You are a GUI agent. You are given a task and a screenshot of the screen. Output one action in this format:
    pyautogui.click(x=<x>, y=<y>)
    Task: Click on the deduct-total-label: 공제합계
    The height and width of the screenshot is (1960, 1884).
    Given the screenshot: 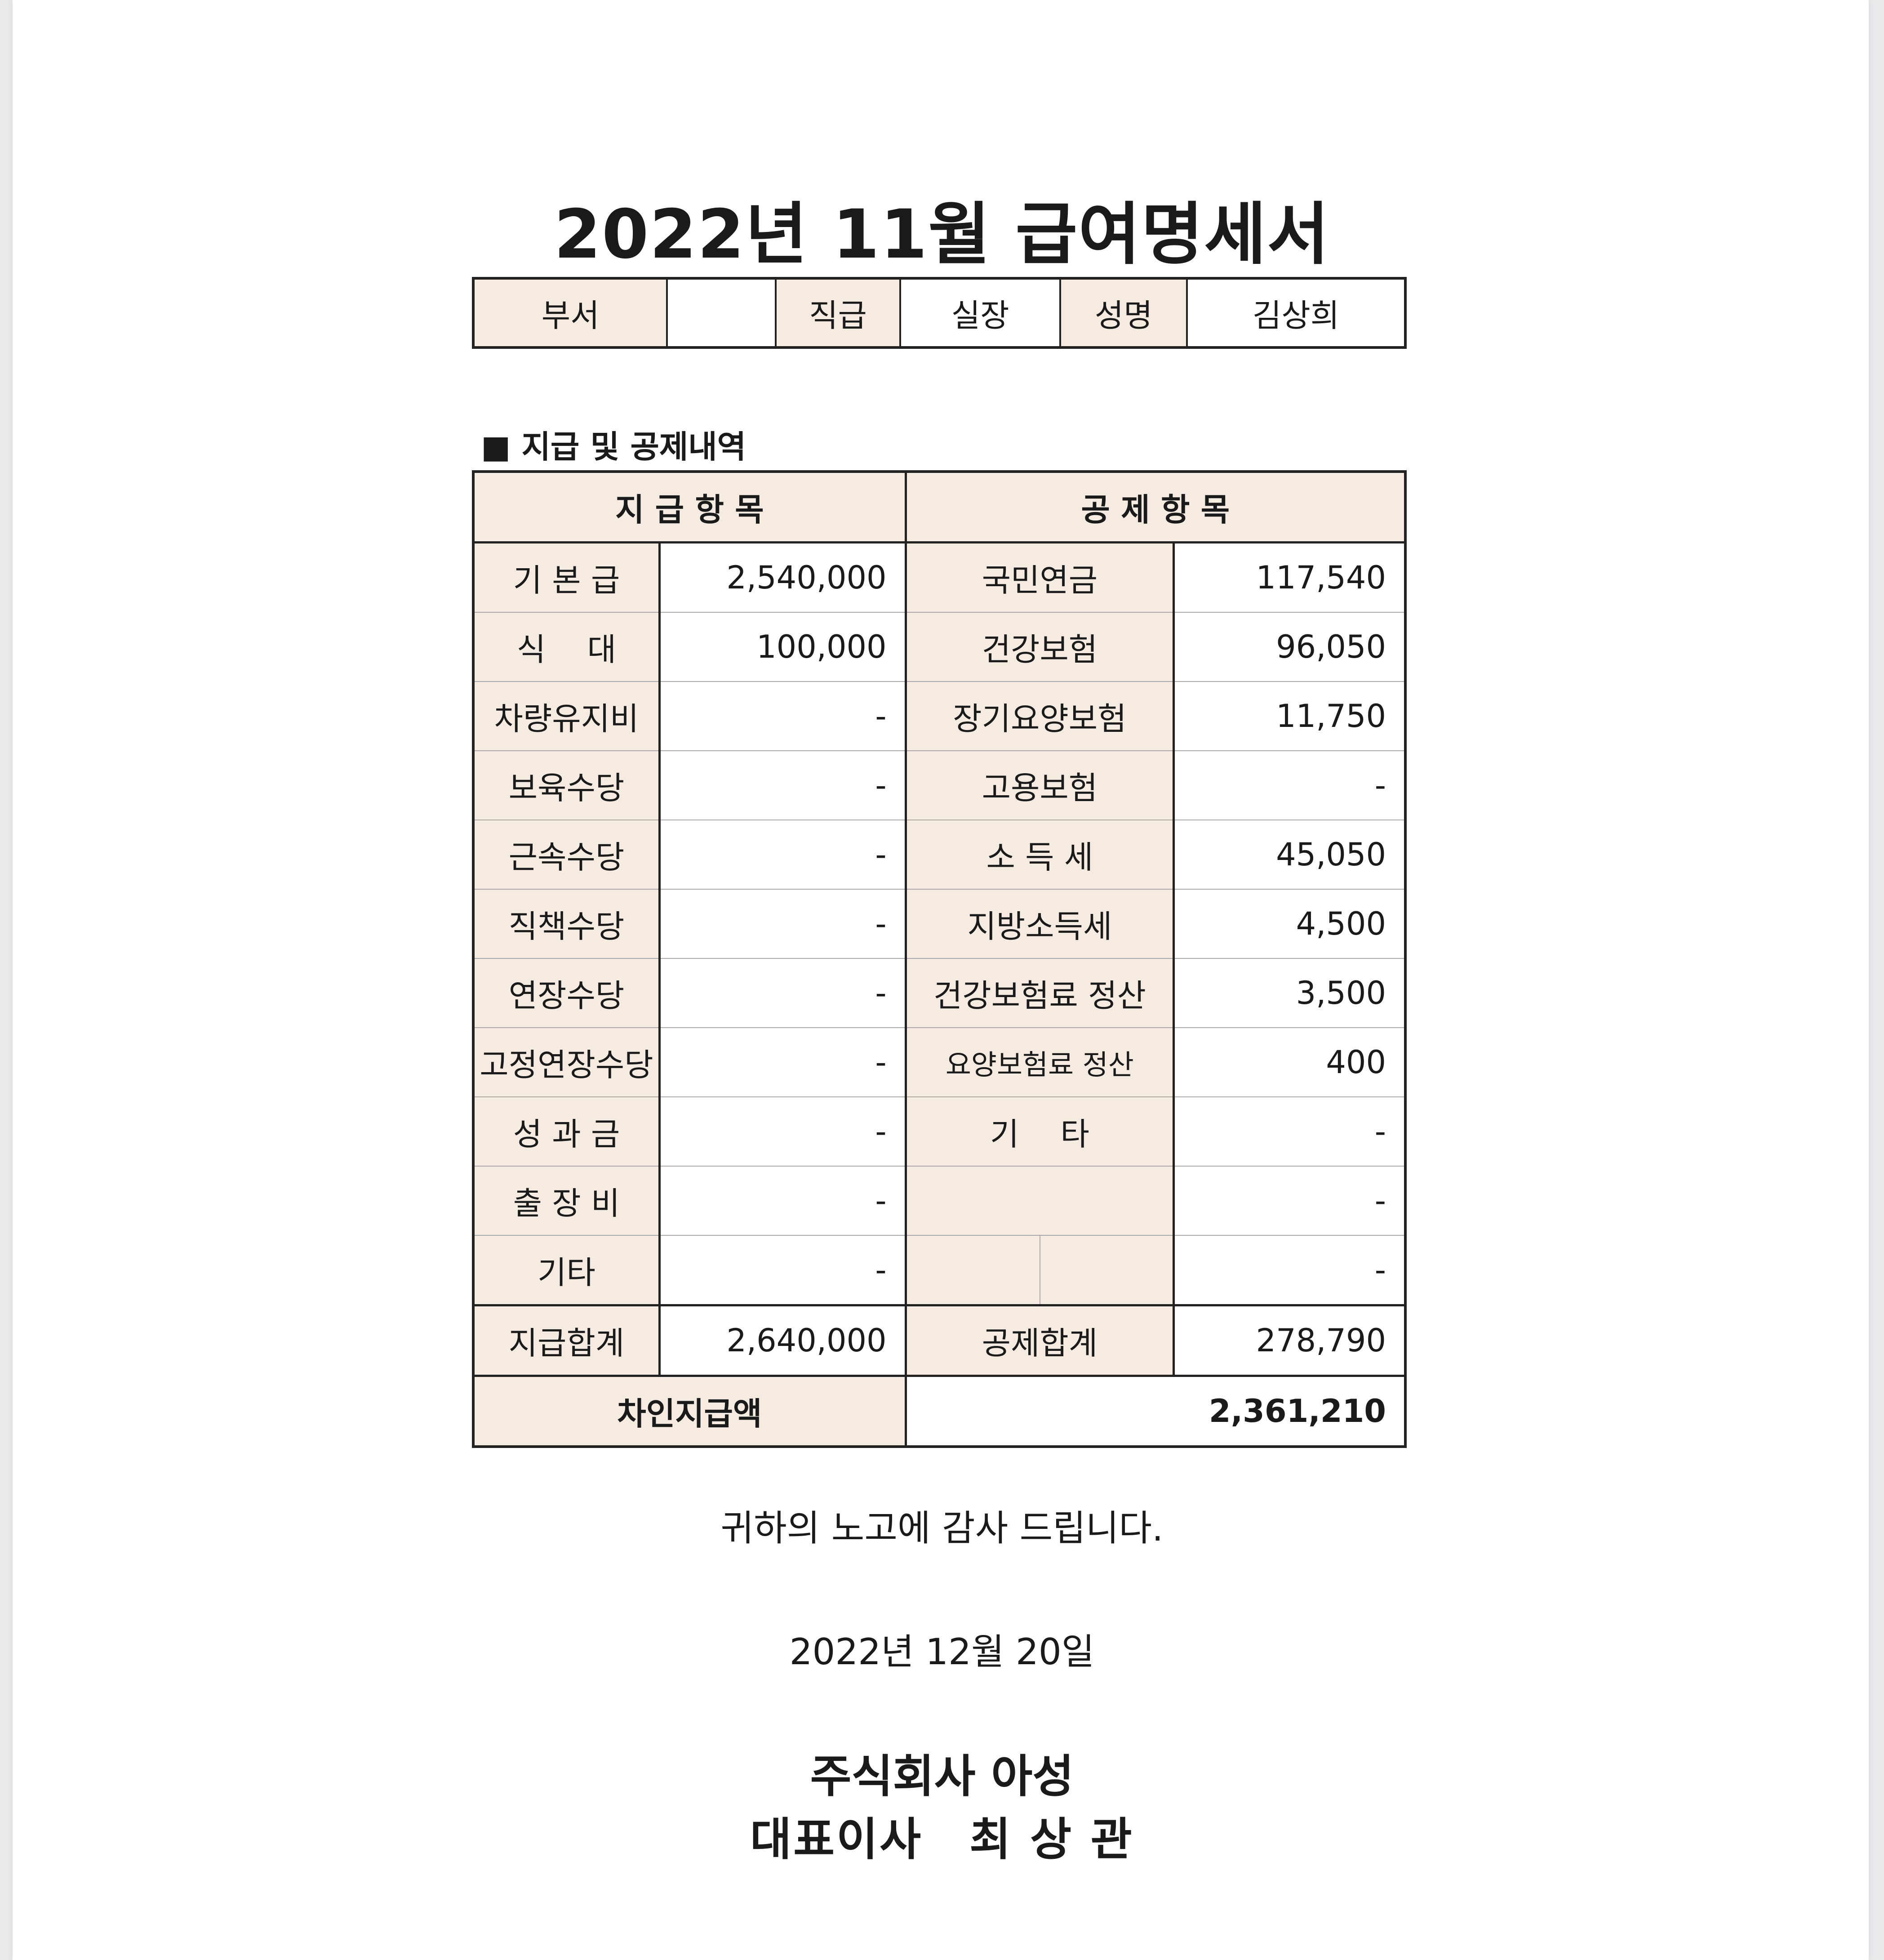 What is the action you would take?
    pyautogui.click(x=1040, y=1341)
    